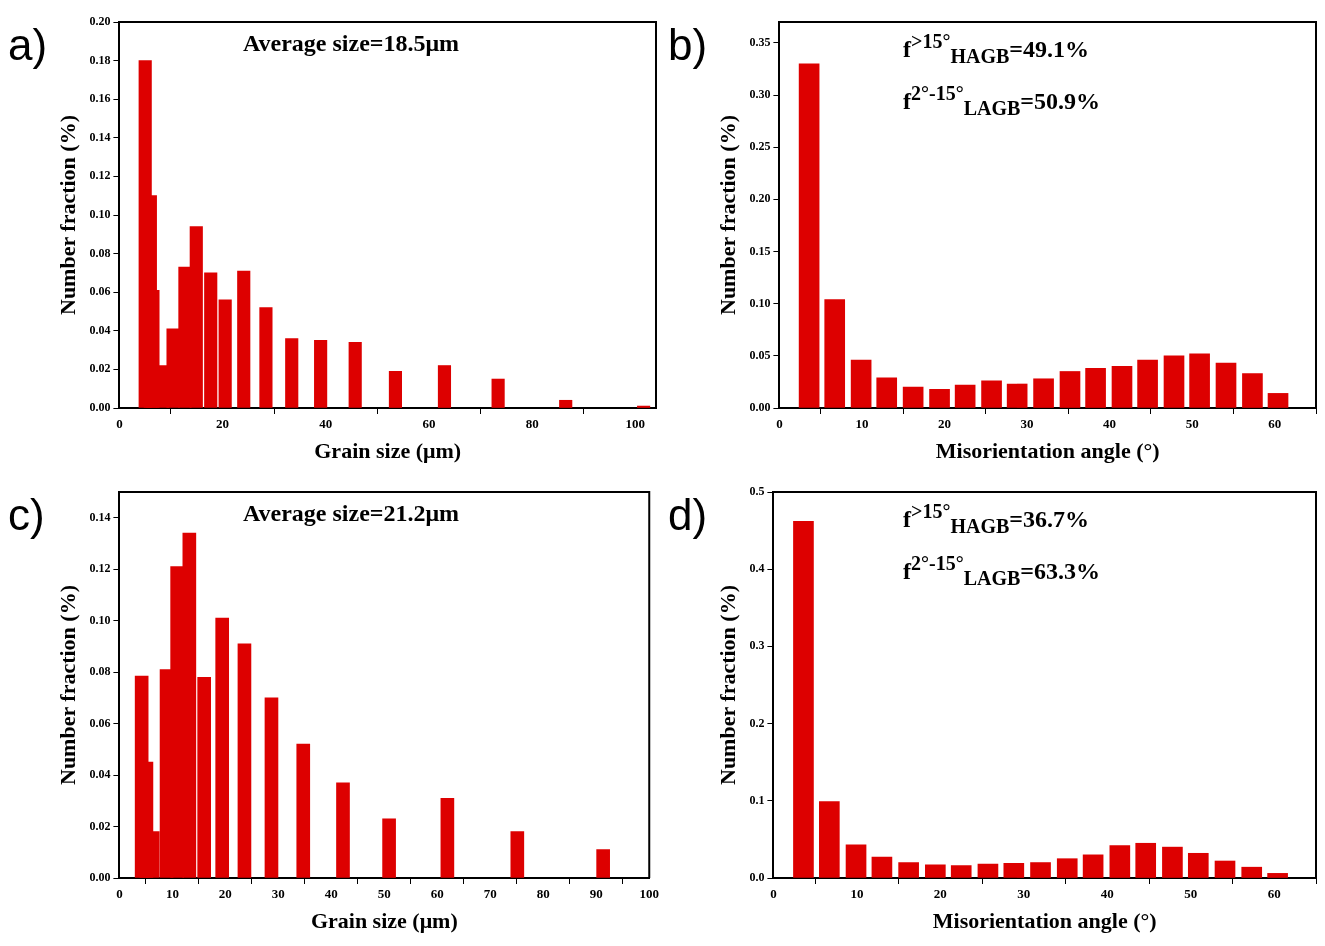  Describe the element at coordinates (26, 515) in the screenshot. I see `chart-title: c)` at that location.